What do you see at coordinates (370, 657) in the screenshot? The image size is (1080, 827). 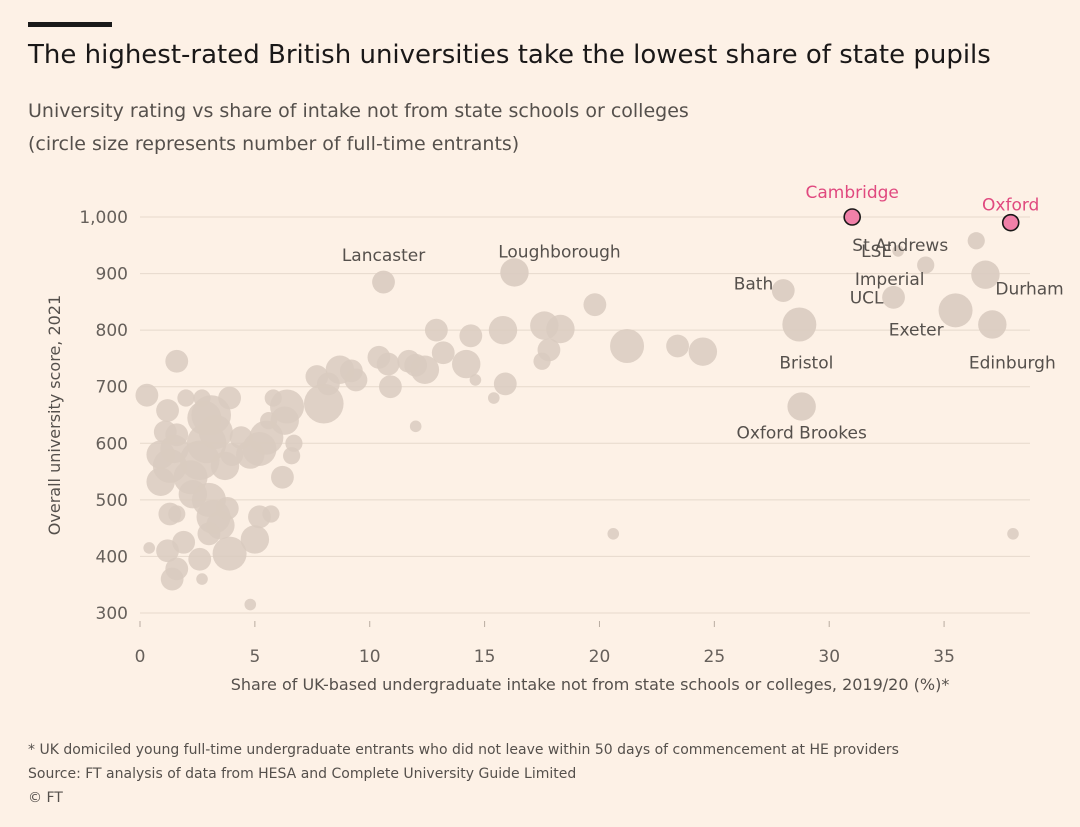 I see `x-tick-label: 10` at bounding box center [370, 657].